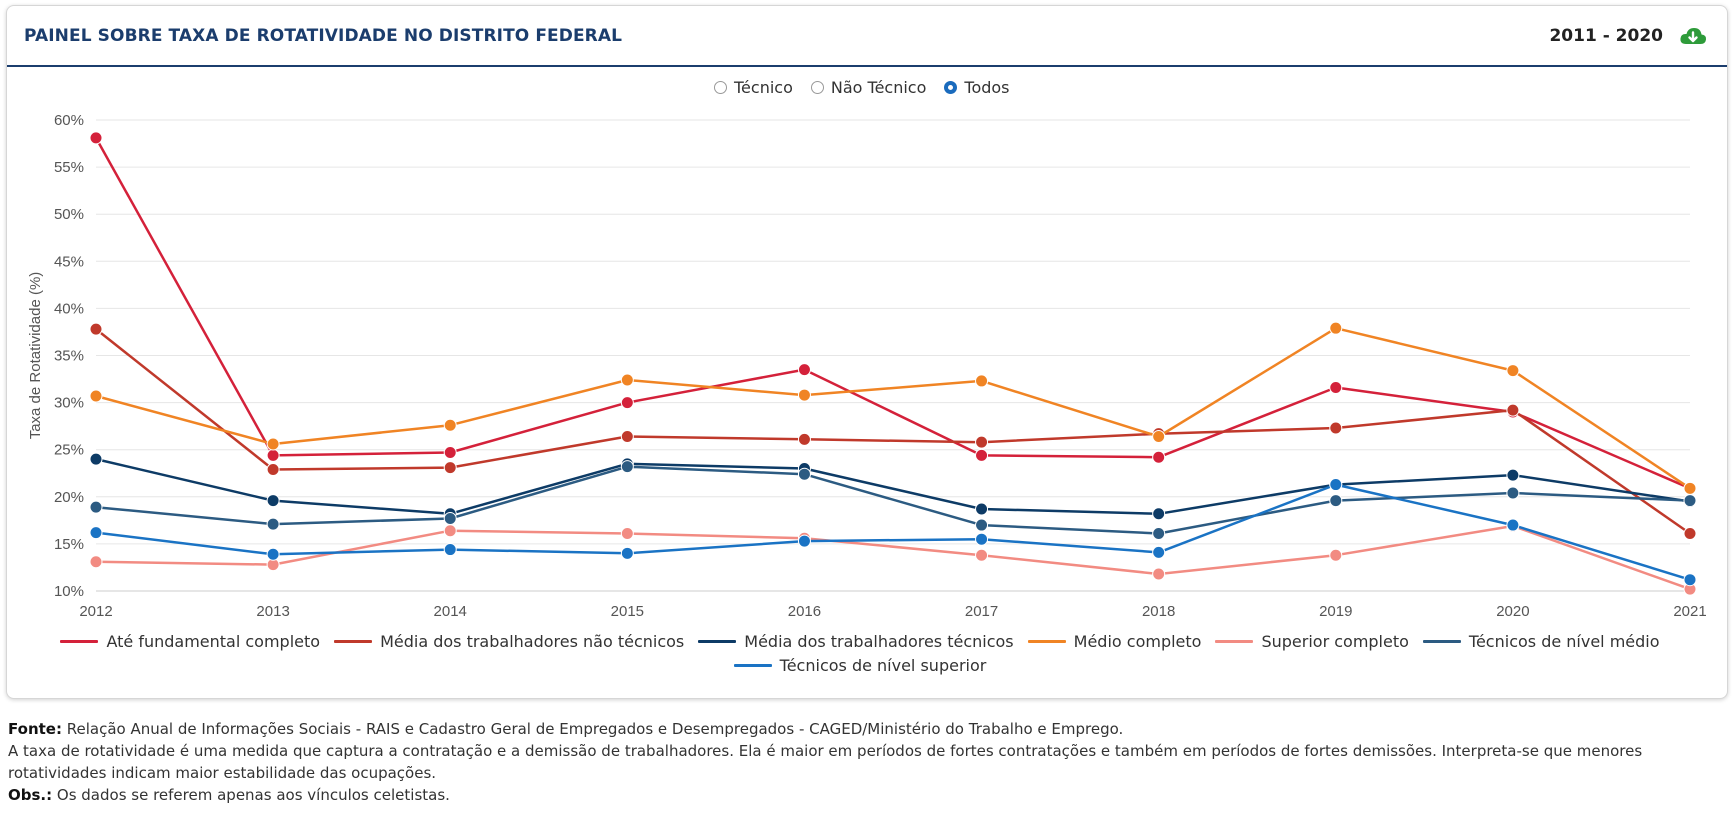 The image size is (1735, 813). Describe the element at coordinates (1512, 611) in the screenshot. I see `x-tick-label: 2020` at that location.